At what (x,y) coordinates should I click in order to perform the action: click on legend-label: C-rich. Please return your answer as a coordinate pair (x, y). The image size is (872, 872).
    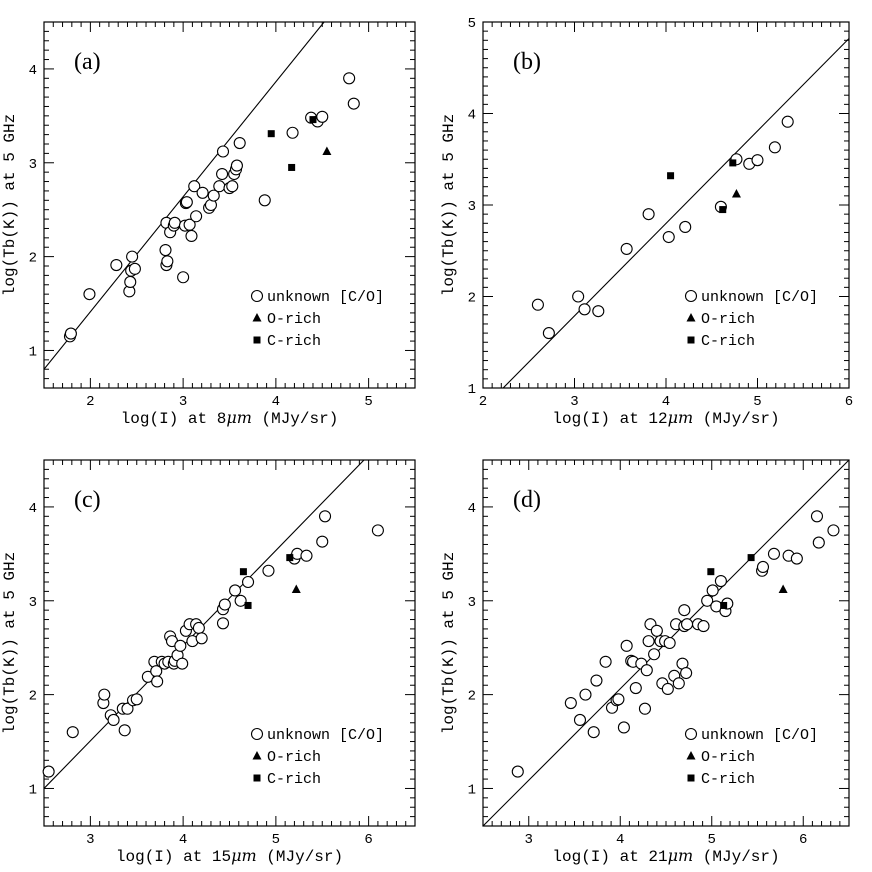
    Looking at the image, I should click on (728, 779).